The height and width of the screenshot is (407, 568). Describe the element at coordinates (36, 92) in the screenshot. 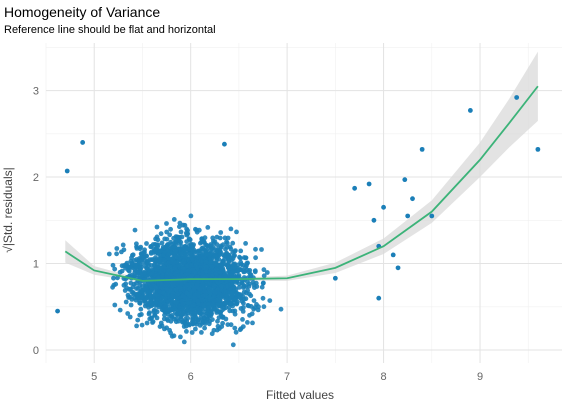

I see `y-tick-label: 3` at that location.